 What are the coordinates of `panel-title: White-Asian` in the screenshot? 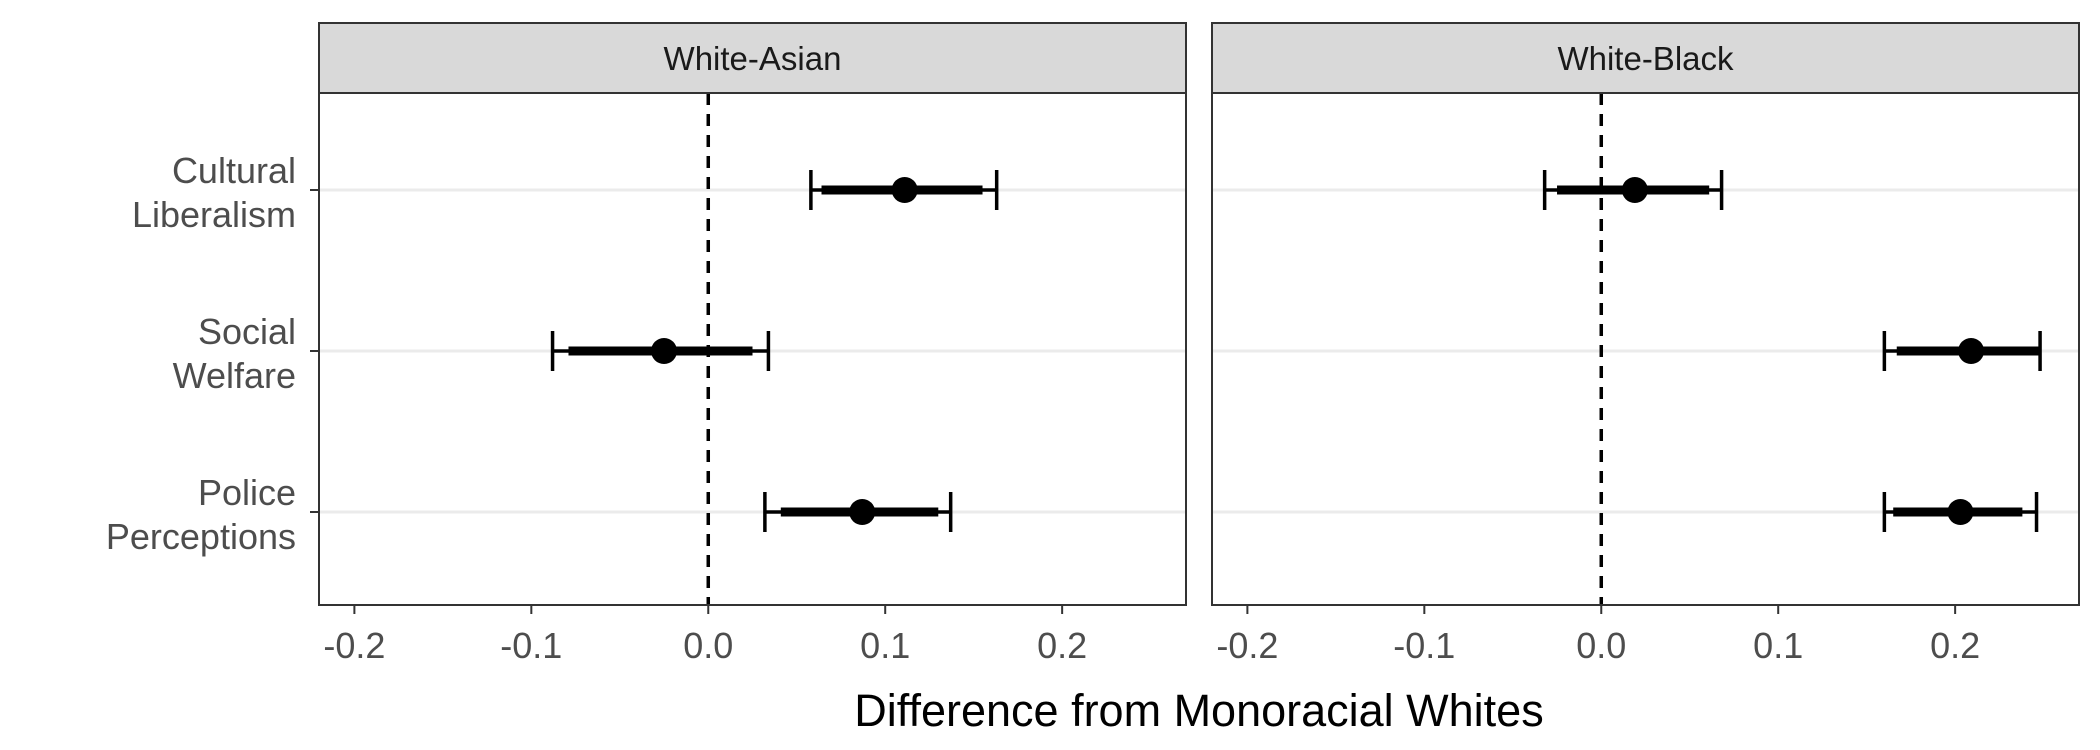 It's located at (753, 58).